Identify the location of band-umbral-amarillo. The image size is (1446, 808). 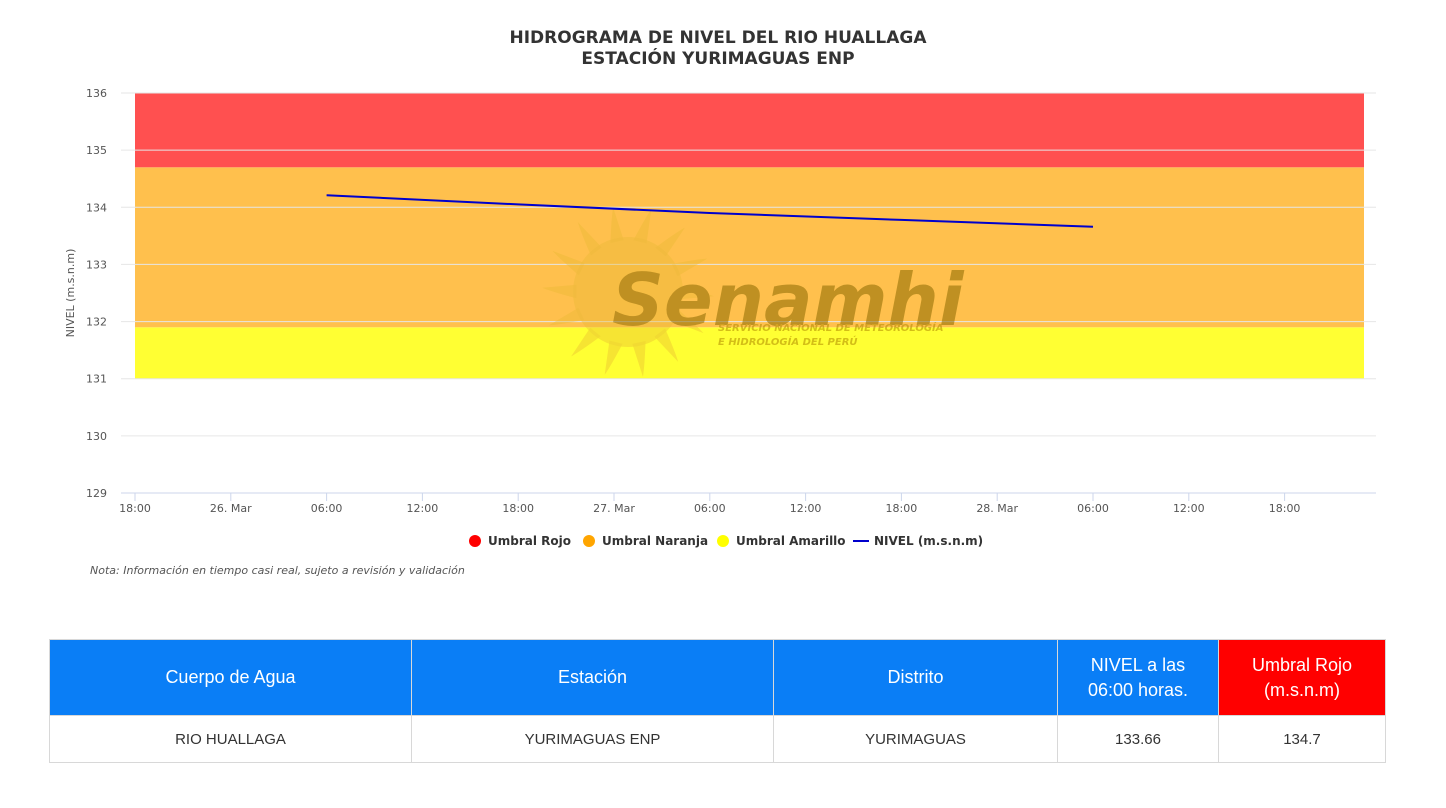
(749, 353).